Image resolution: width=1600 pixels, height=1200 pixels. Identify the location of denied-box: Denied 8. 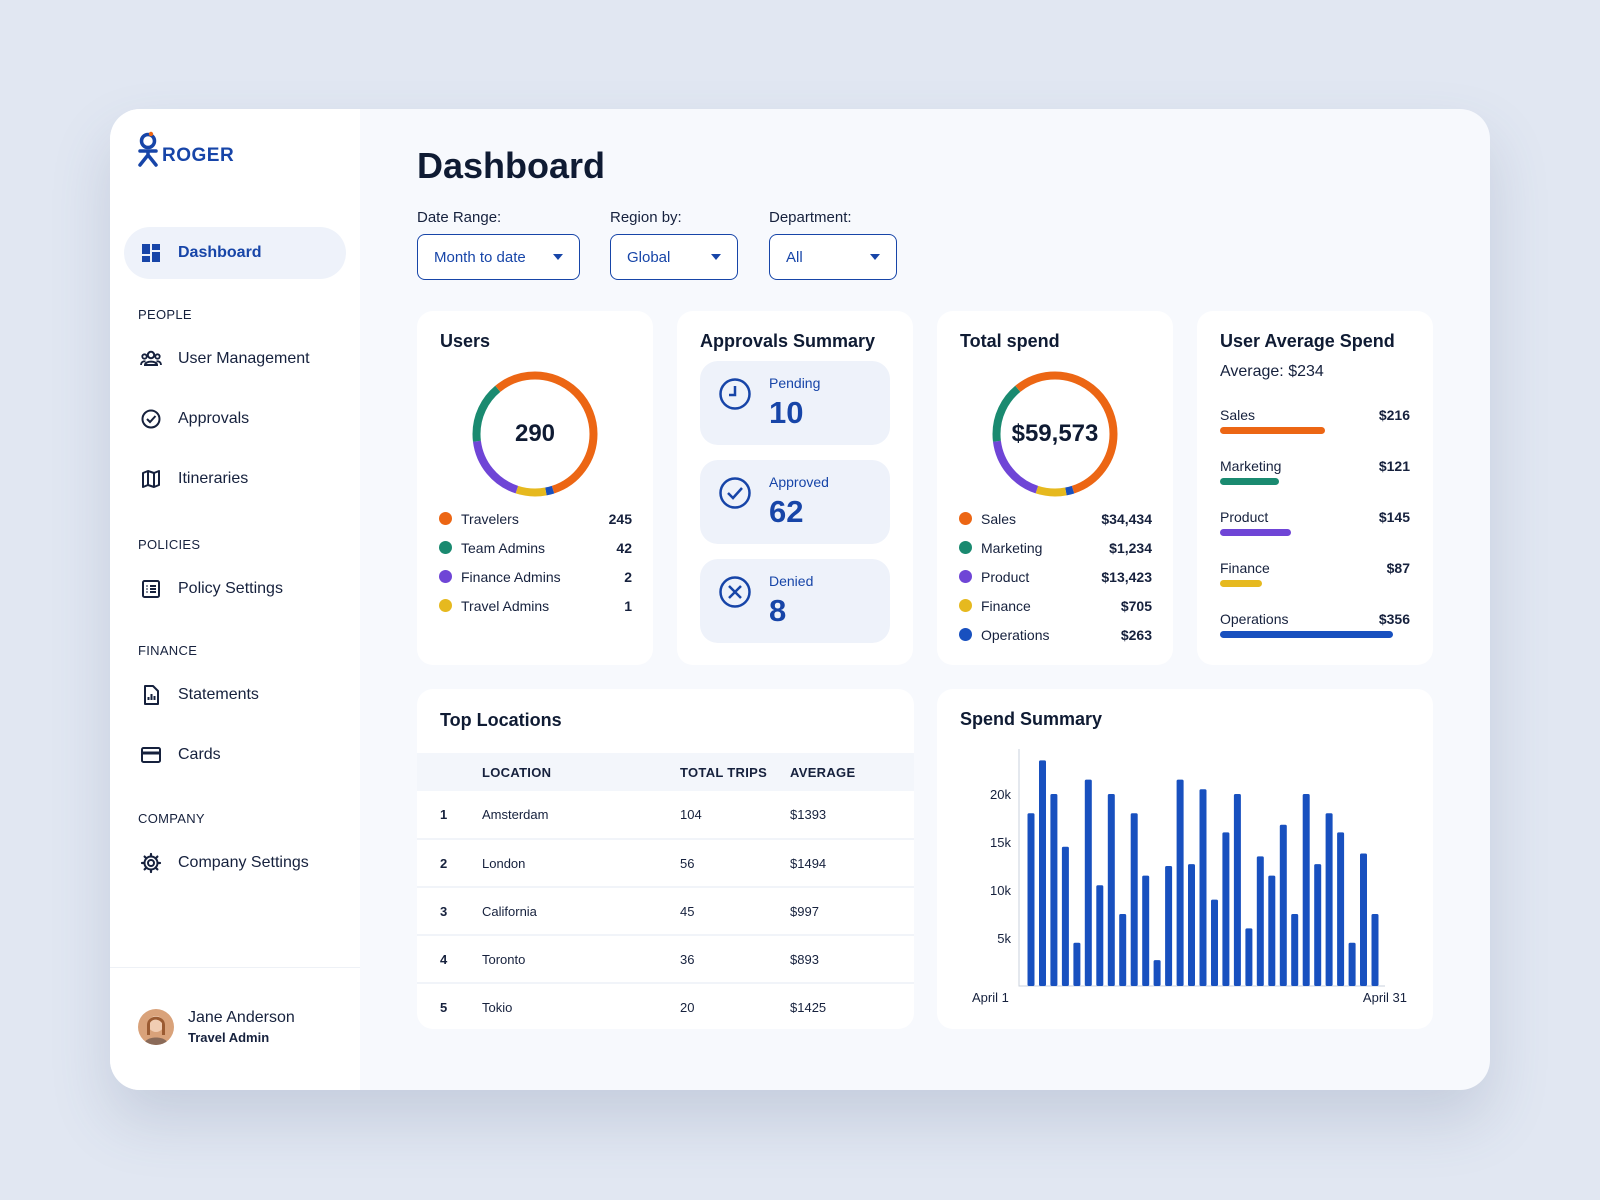
(795, 601).